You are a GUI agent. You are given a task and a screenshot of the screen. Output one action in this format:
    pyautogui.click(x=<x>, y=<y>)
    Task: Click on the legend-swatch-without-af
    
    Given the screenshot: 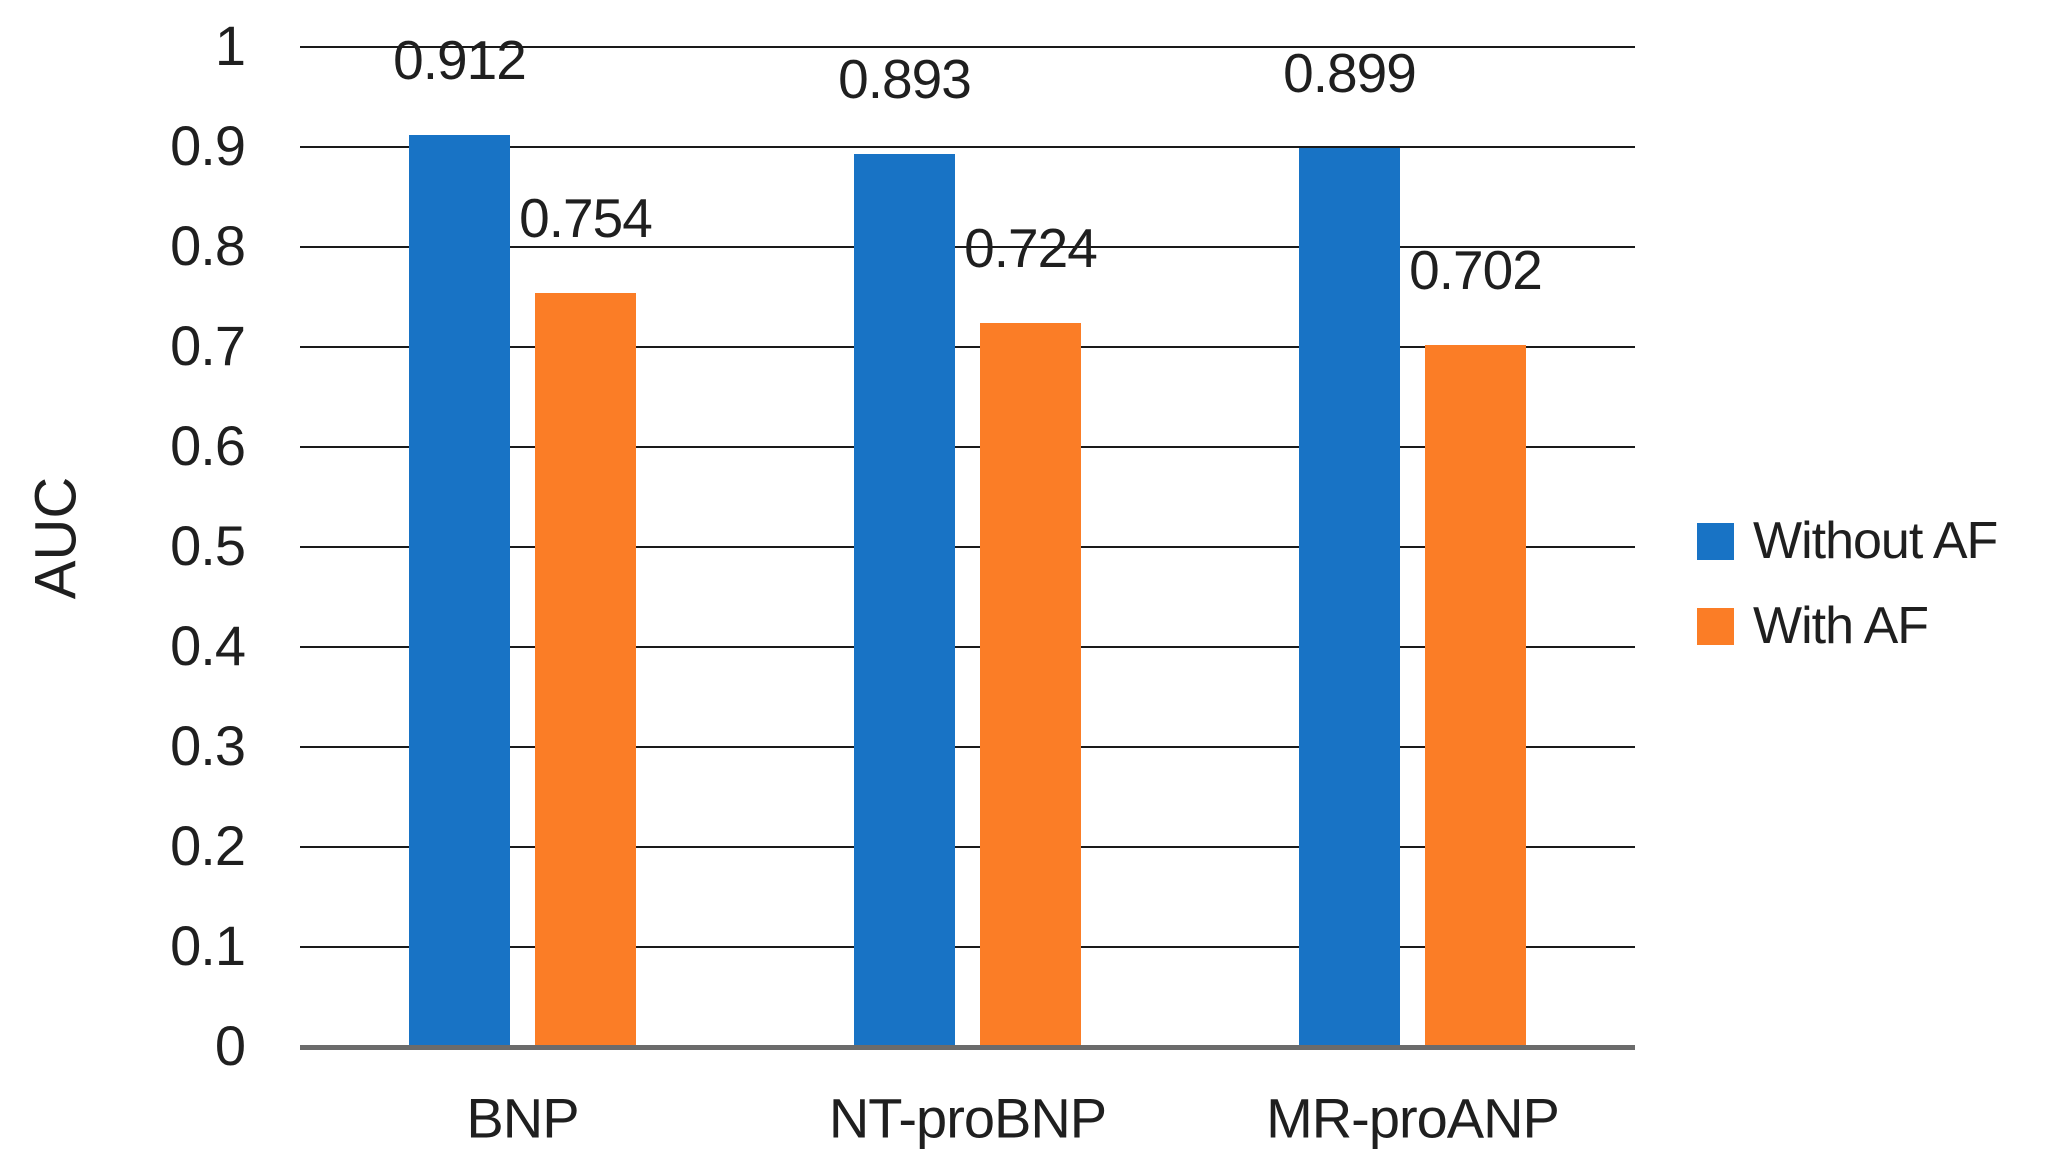 What is the action you would take?
    pyautogui.click(x=1715, y=541)
    